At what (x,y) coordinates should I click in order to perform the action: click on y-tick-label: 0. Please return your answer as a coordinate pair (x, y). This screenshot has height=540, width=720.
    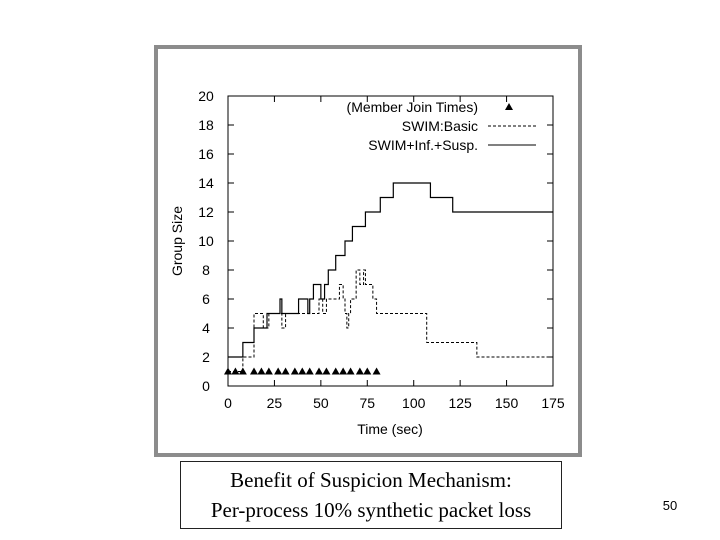
    Looking at the image, I should click on (206, 386).